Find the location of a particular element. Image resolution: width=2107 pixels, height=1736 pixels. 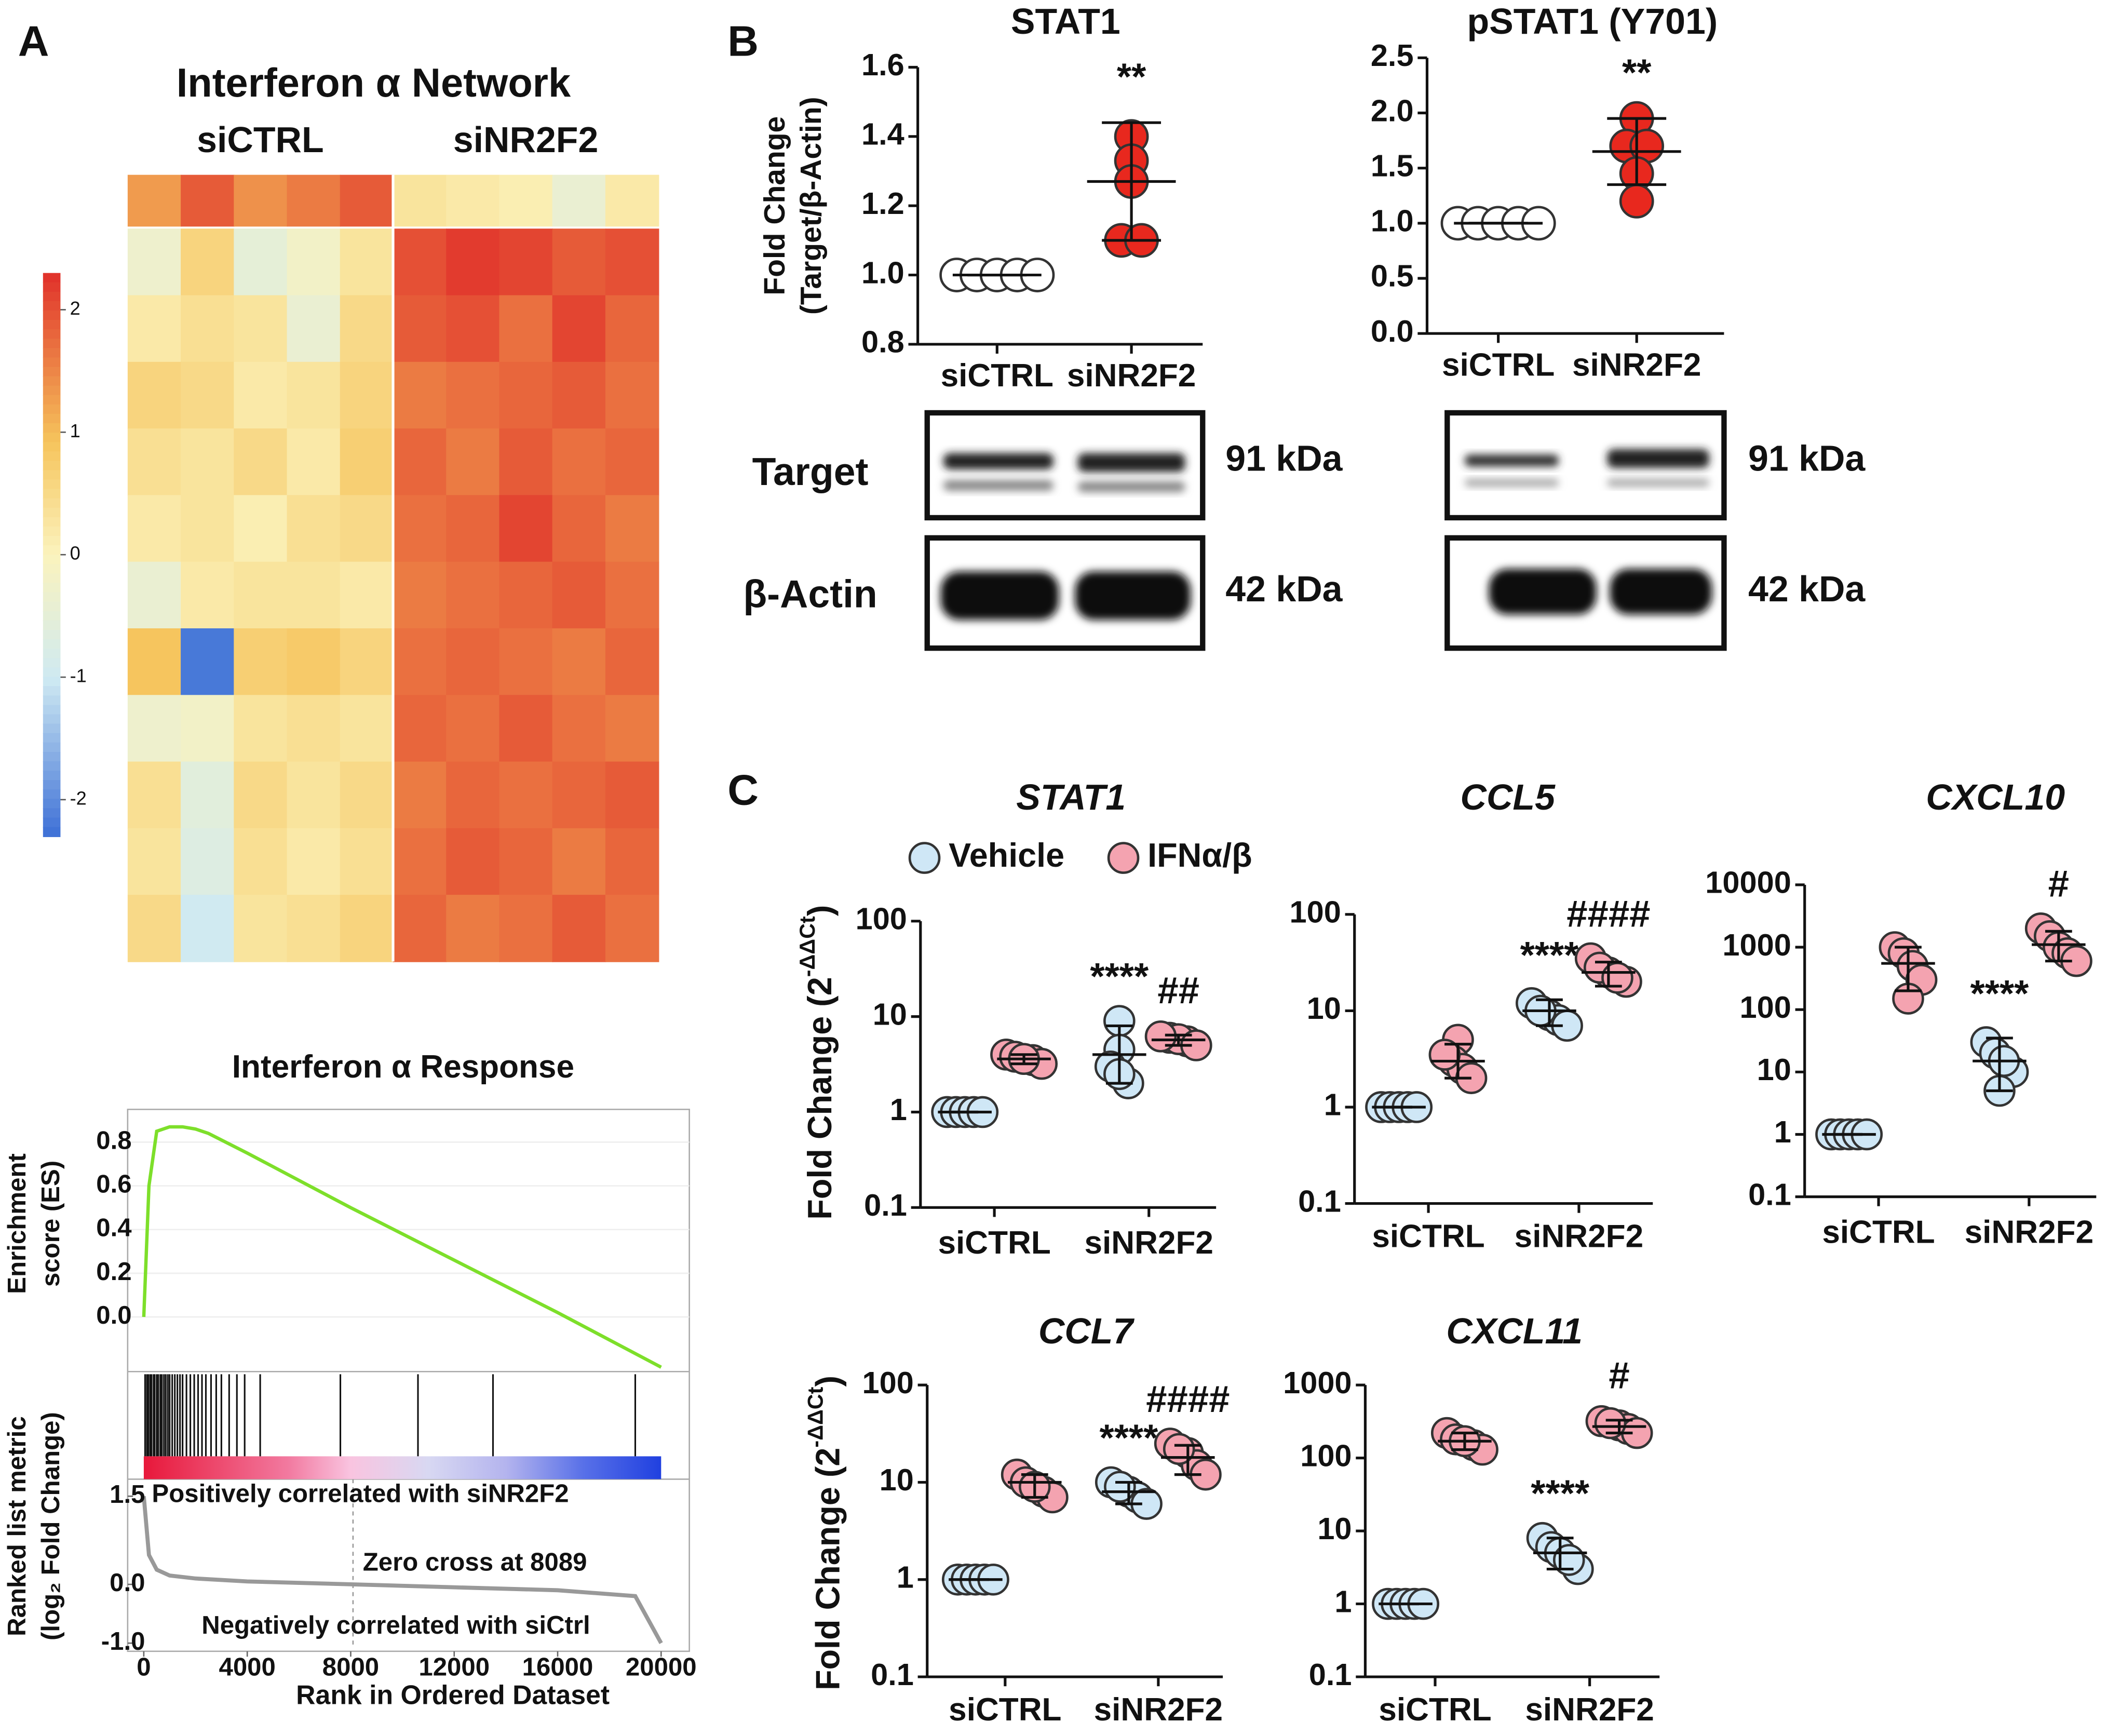

y-tick-label: 0.1 is located at coordinates (892, 1674).